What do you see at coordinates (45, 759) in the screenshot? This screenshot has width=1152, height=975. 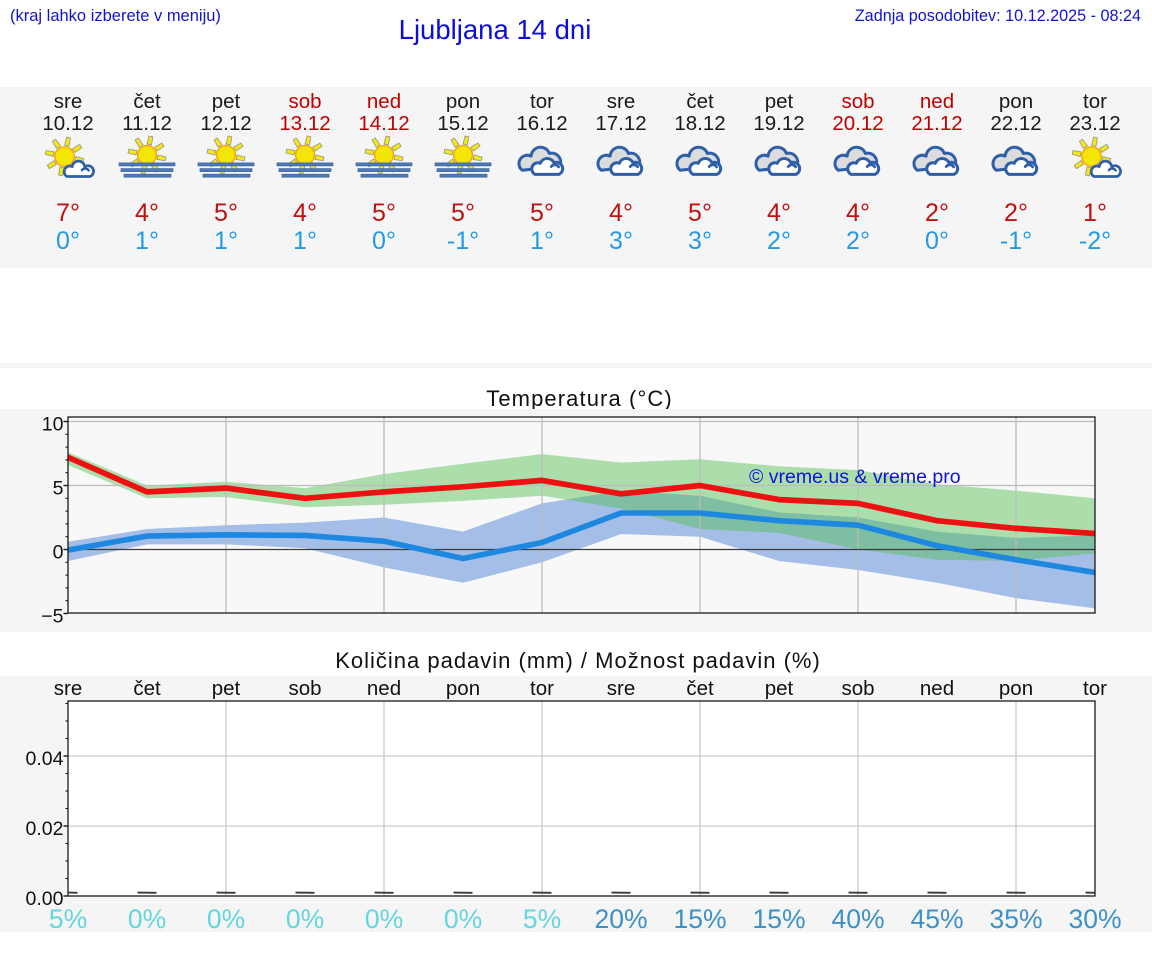 I see `svg-text: 0.04` at bounding box center [45, 759].